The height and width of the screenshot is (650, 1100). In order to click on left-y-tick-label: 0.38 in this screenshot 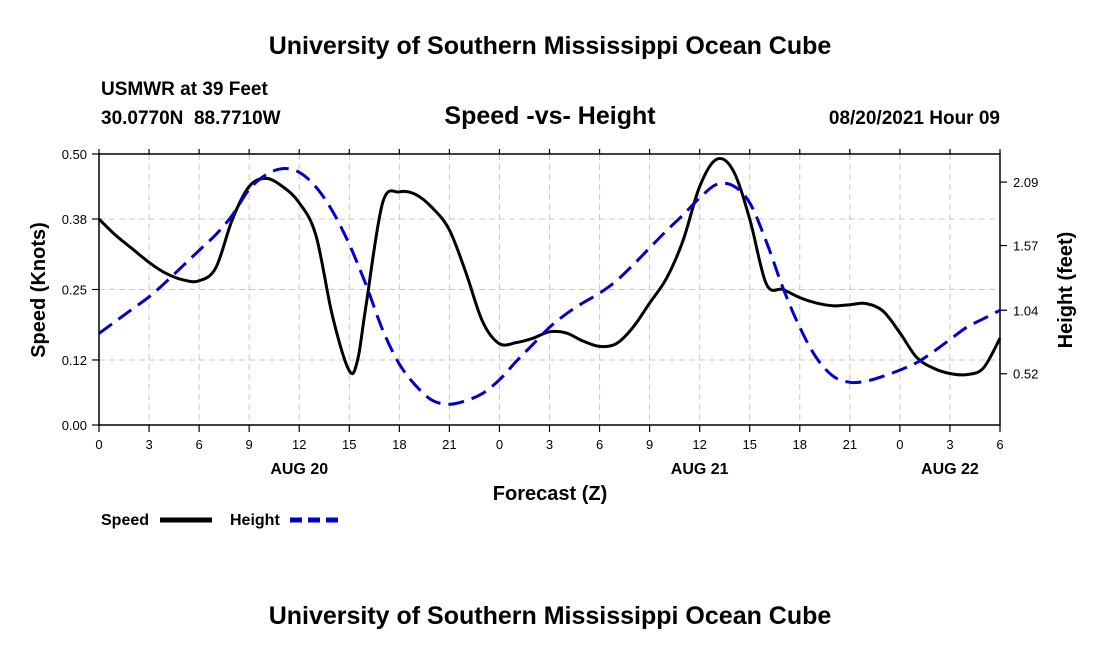, I will do `click(74, 219)`.